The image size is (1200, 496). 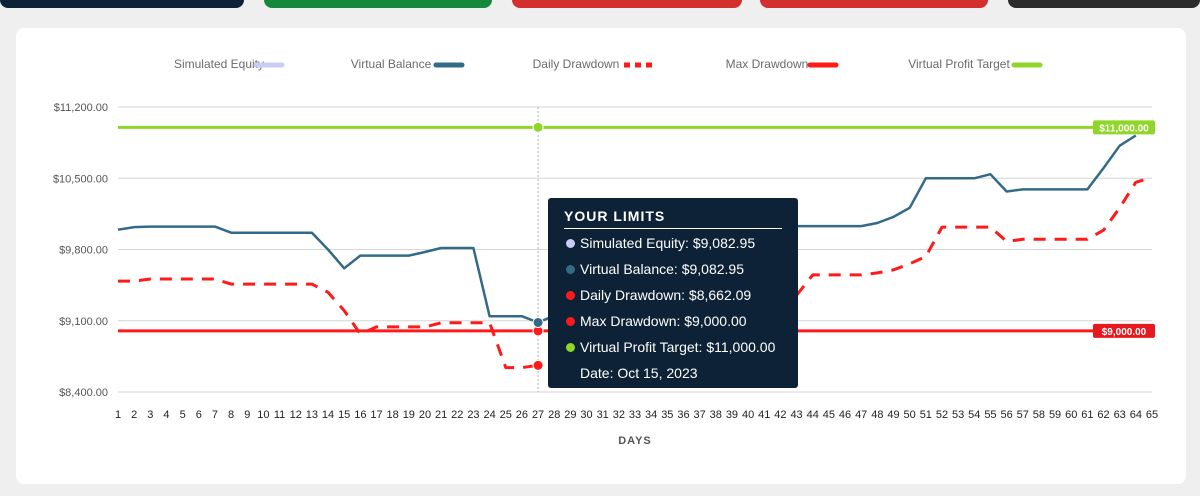 I want to click on x-tick-label: 61, so click(x=1087, y=415).